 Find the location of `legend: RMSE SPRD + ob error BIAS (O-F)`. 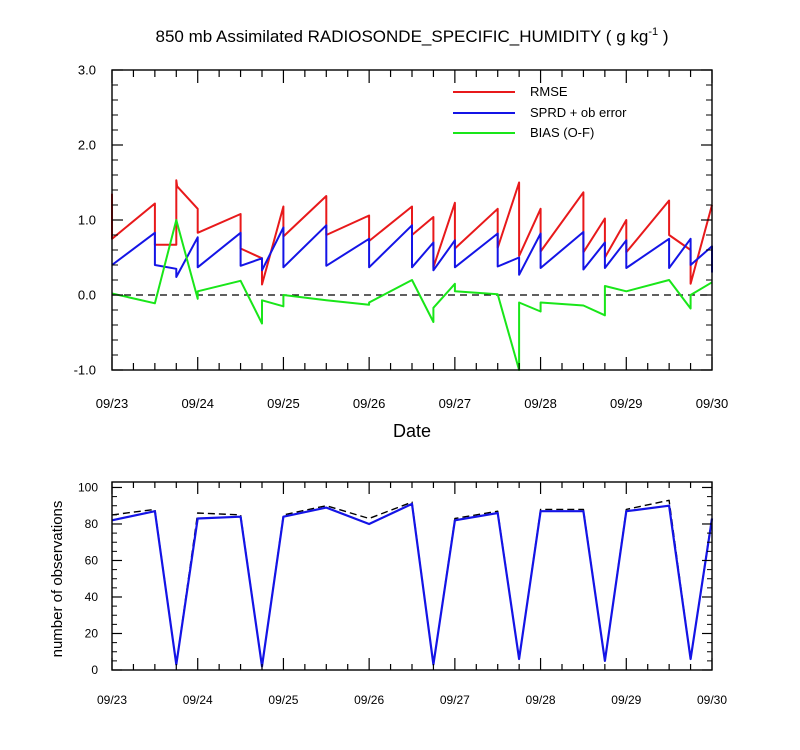

legend: RMSE SPRD + ob error BIAS (O-F) is located at coordinates (540, 112).